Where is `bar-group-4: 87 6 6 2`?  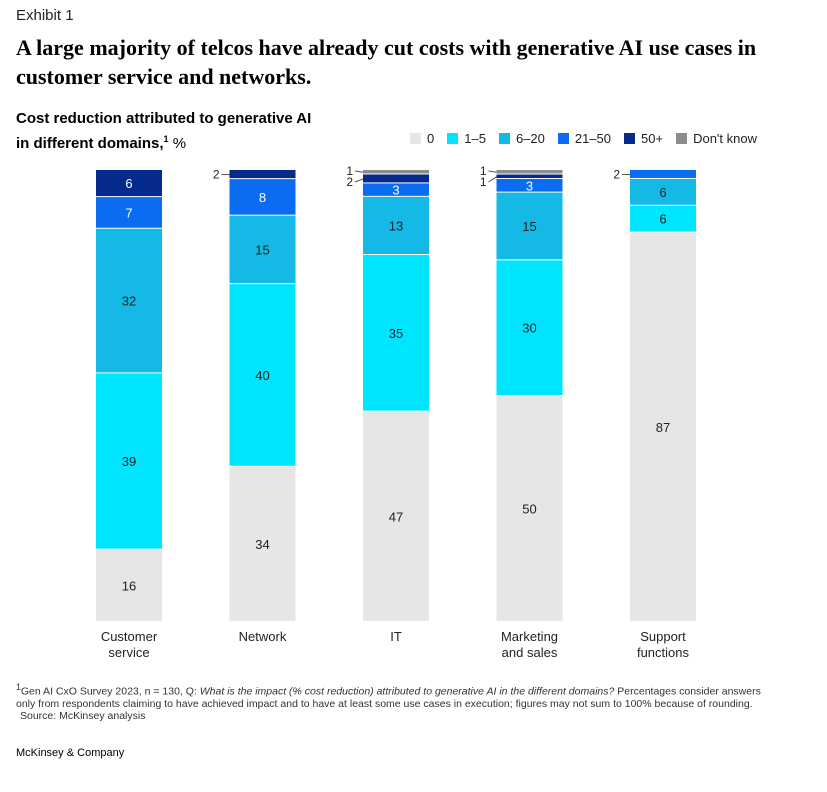
bar-group-4: 87 6 6 2 is located at coordinates (654, 394).